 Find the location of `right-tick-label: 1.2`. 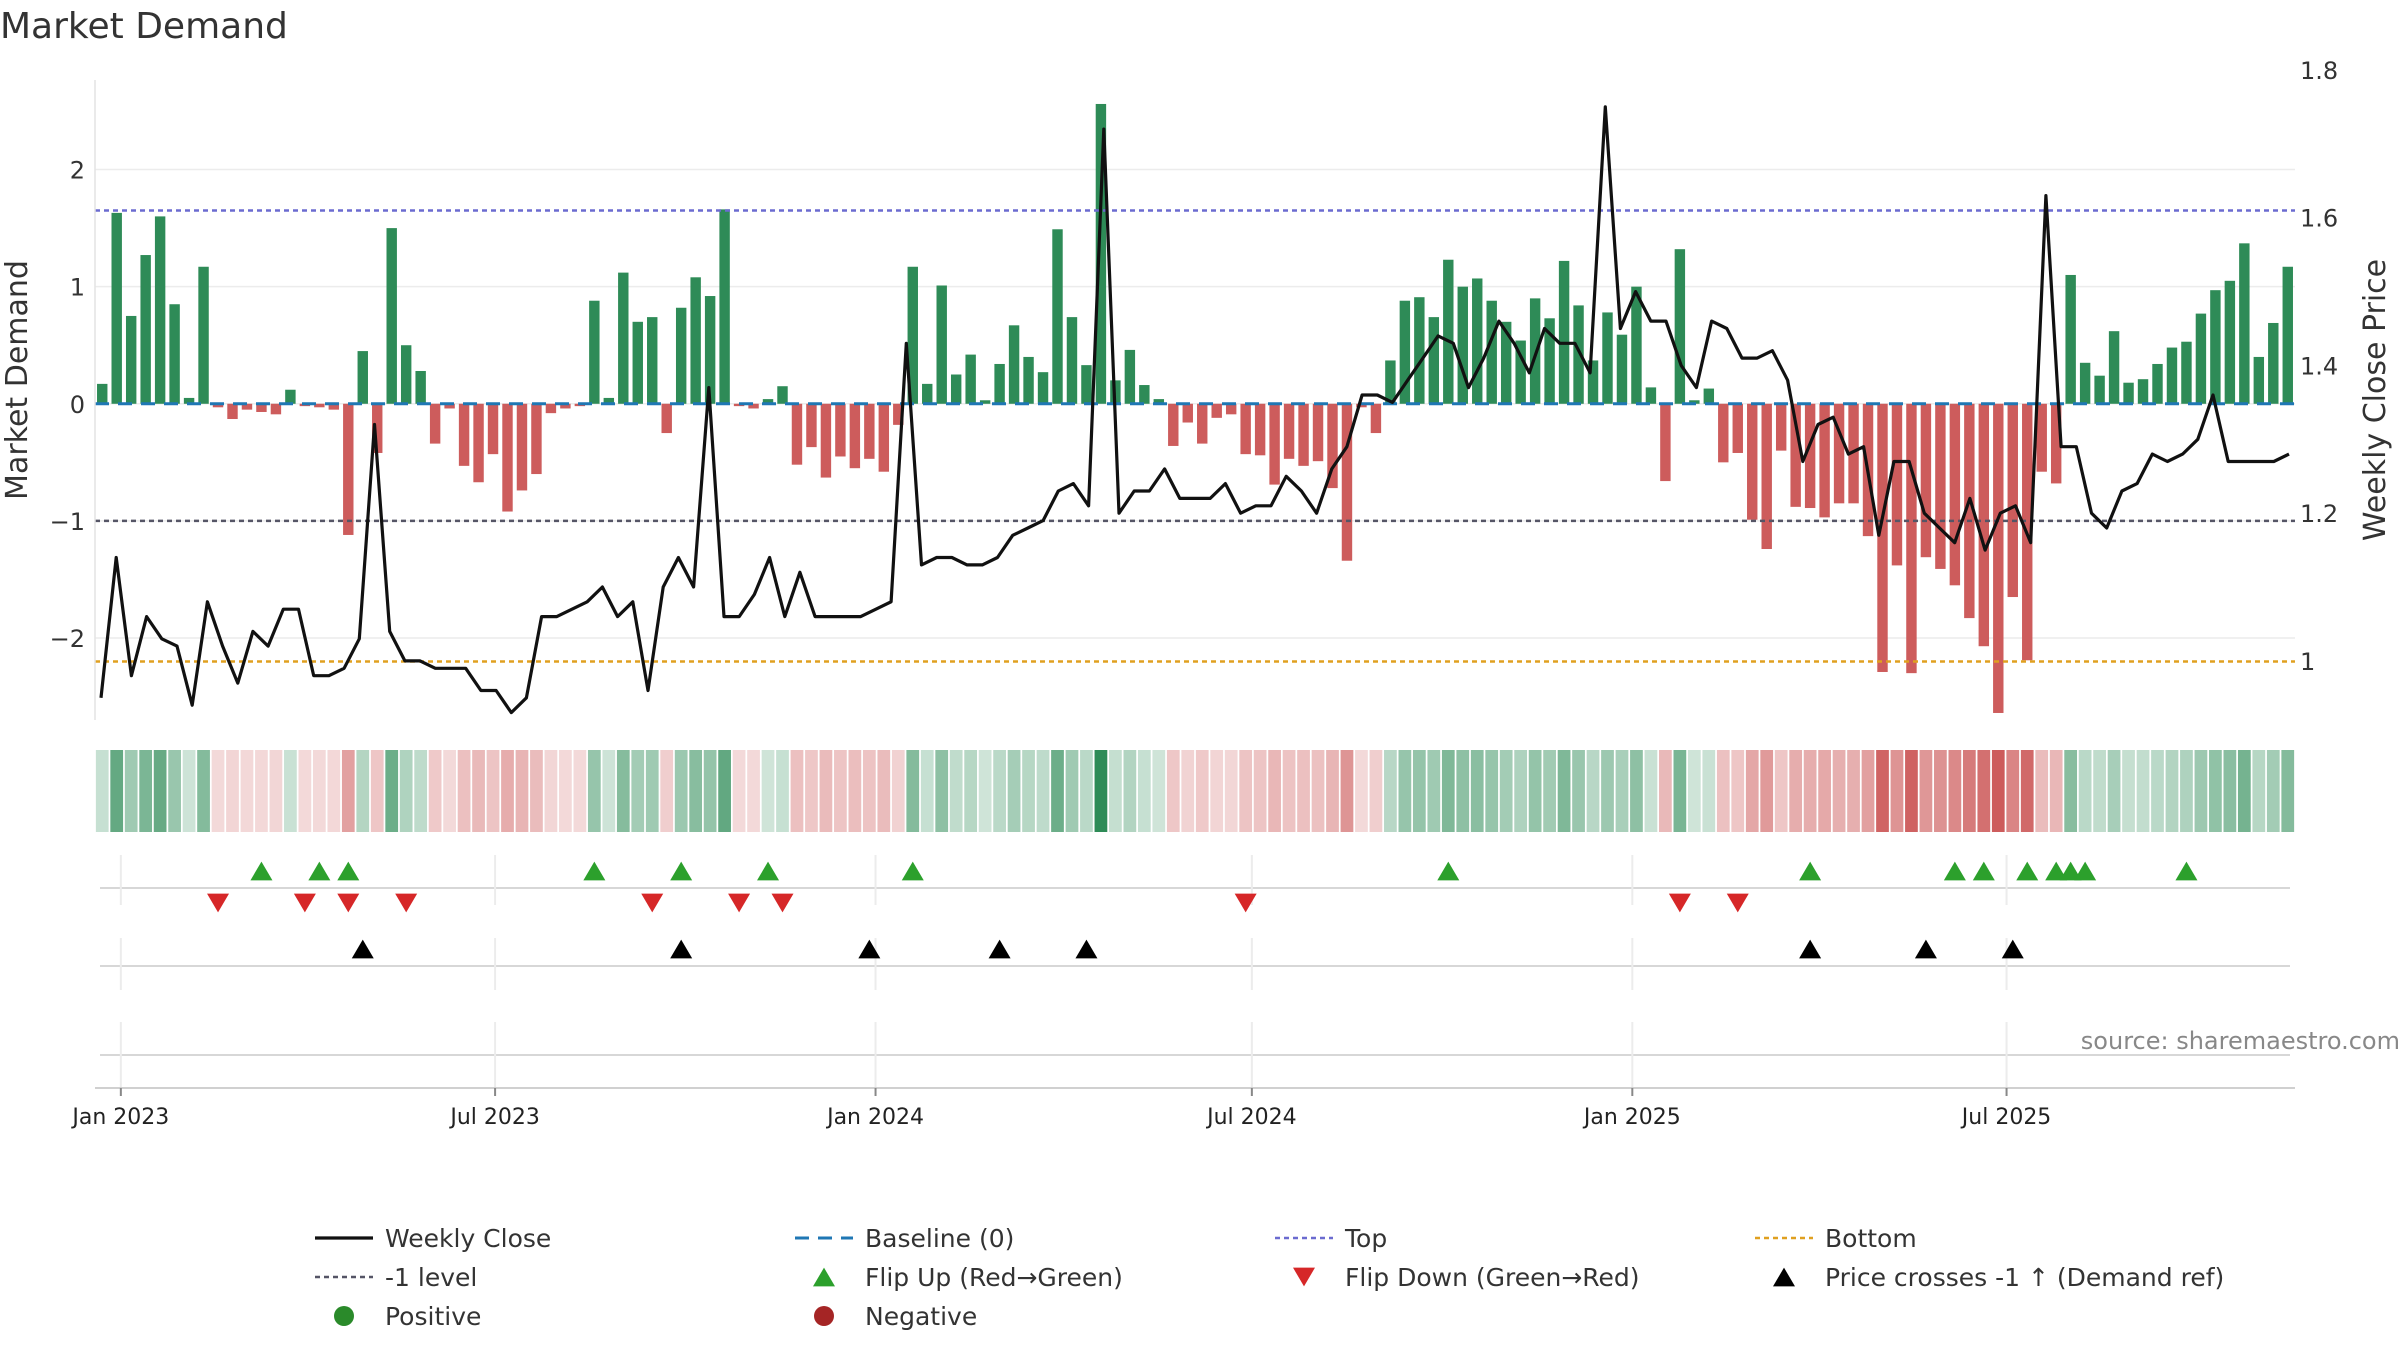

right-tick-label: 1.2 is located at coordinates (2319, 514).